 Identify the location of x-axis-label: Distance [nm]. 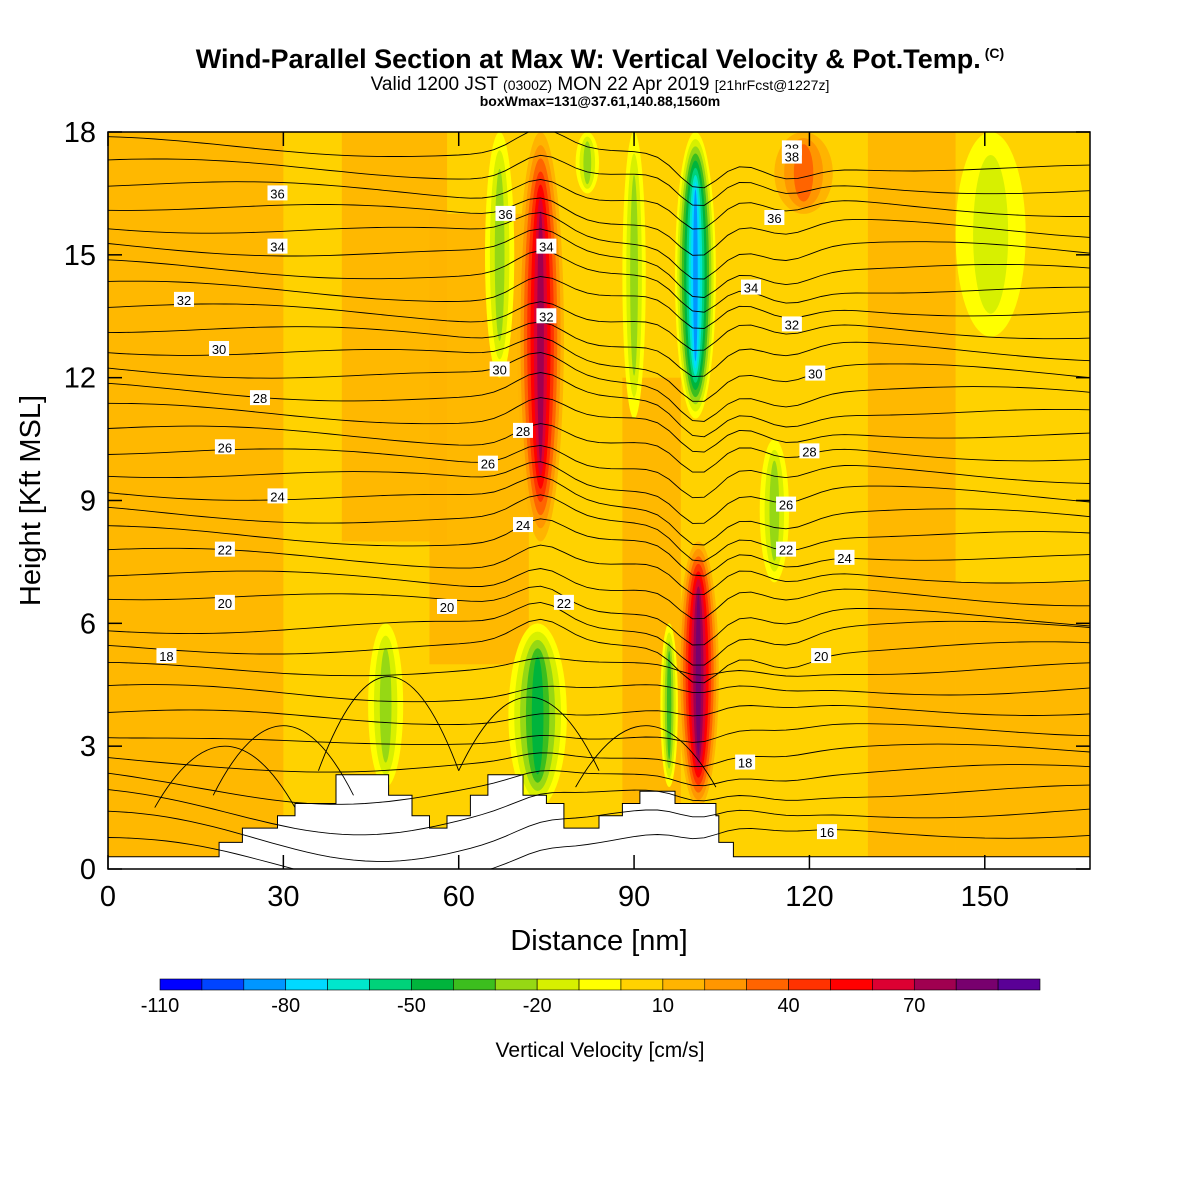
(598, 941).